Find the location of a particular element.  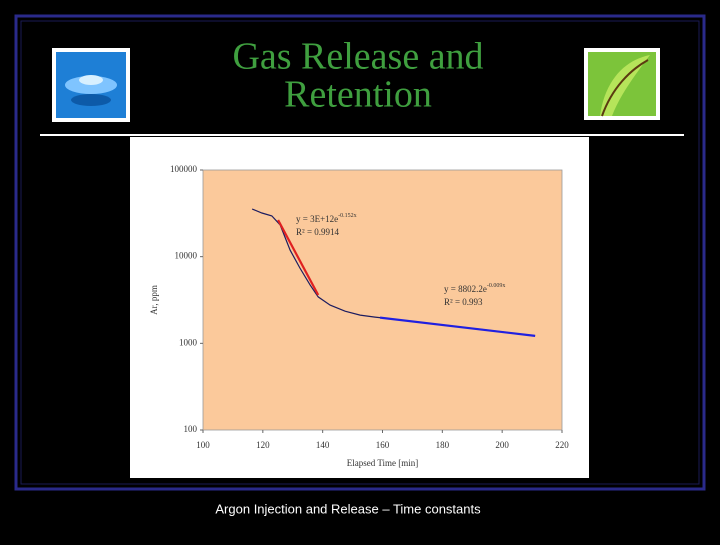

left-icon is located at coordinates (91, 85).